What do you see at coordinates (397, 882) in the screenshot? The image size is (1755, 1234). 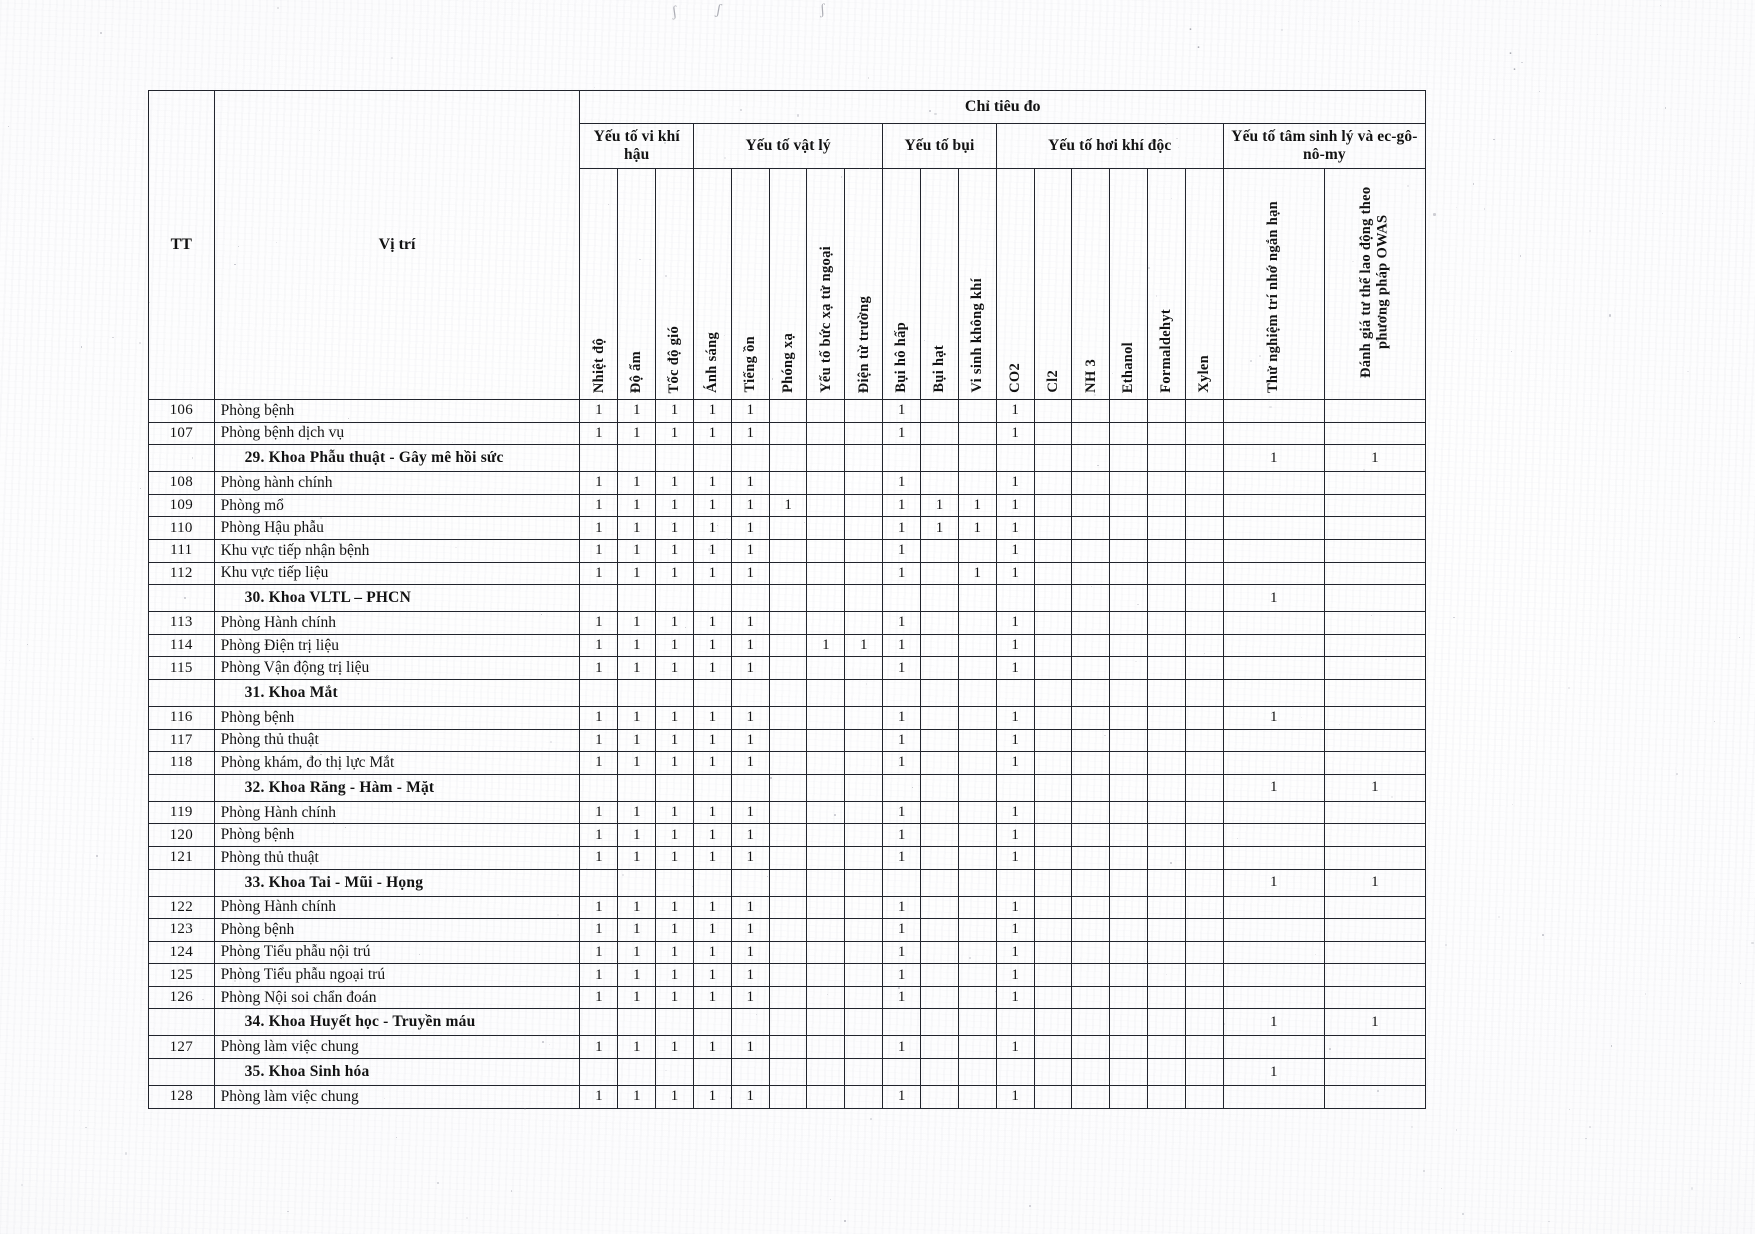 I see `department-title: 33. Khoa Tai - Mũi - Họng` at bounding box center [397, 882].